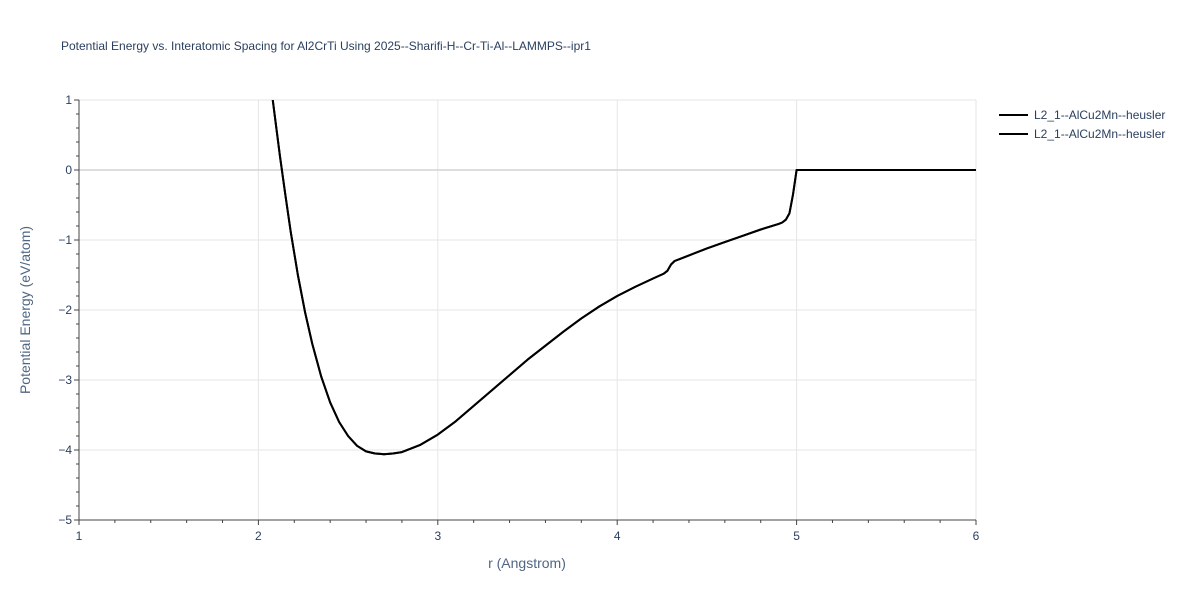 This screenshot has width=1200, height=600. I want to click on legend-label-2: L2_1--AlCu2Mn--heusler, so click(1099, 134).